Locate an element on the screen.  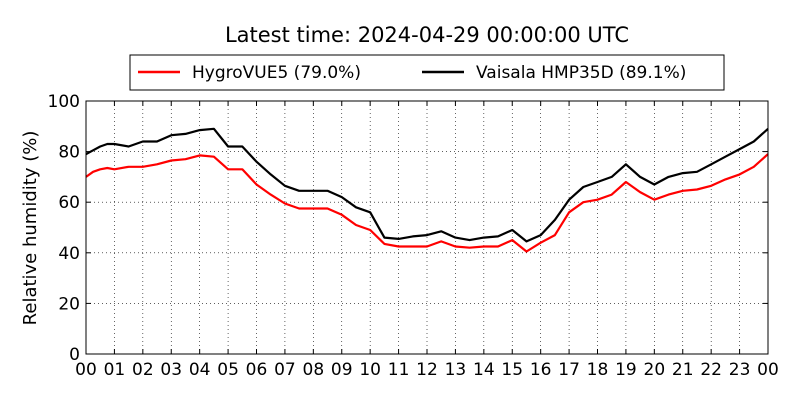
x-tick-label: 22 is located at coordinates (711, 370).